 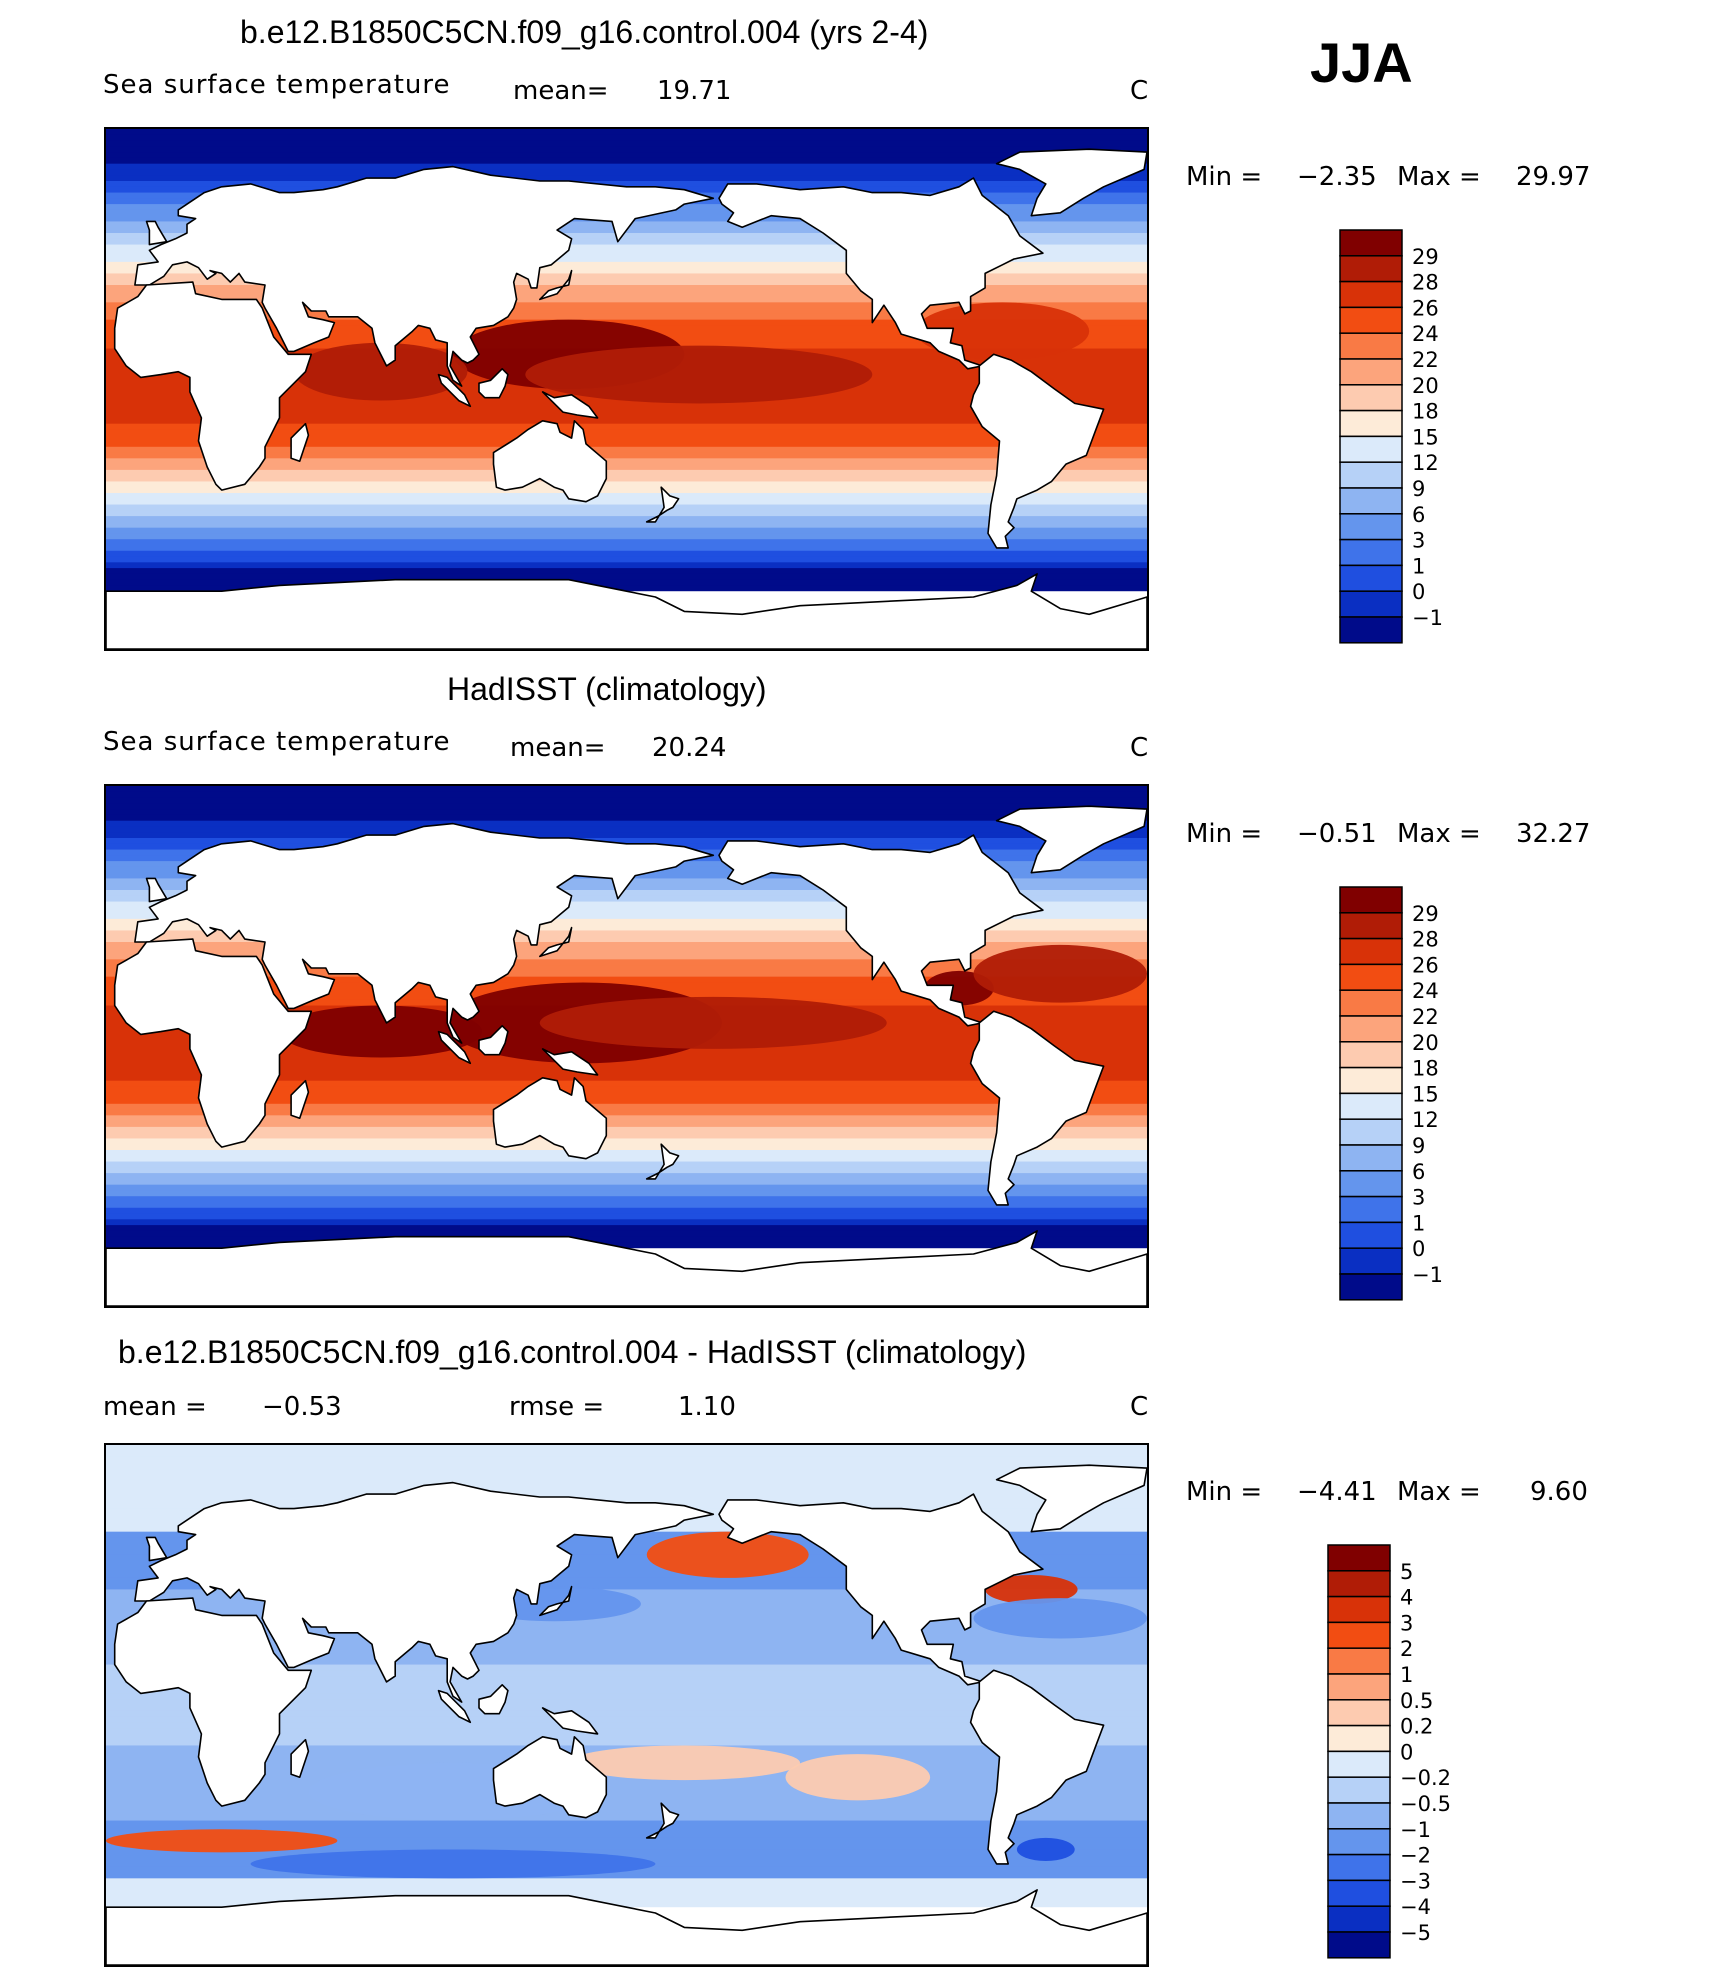 What do you see at coordinates (1553, 834) in the screenshot?
I see `panel-2-max-value: 32.27` at bounding box center [1553, 834].